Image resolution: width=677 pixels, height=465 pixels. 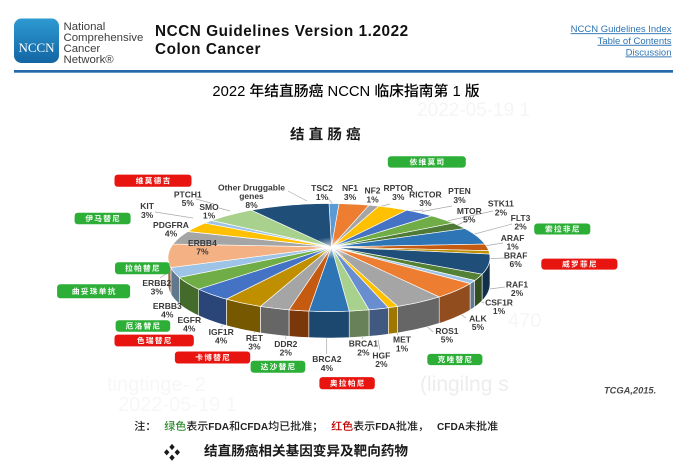 I want to click on svg-text: Other Druggable, so click(x=251, y=188).